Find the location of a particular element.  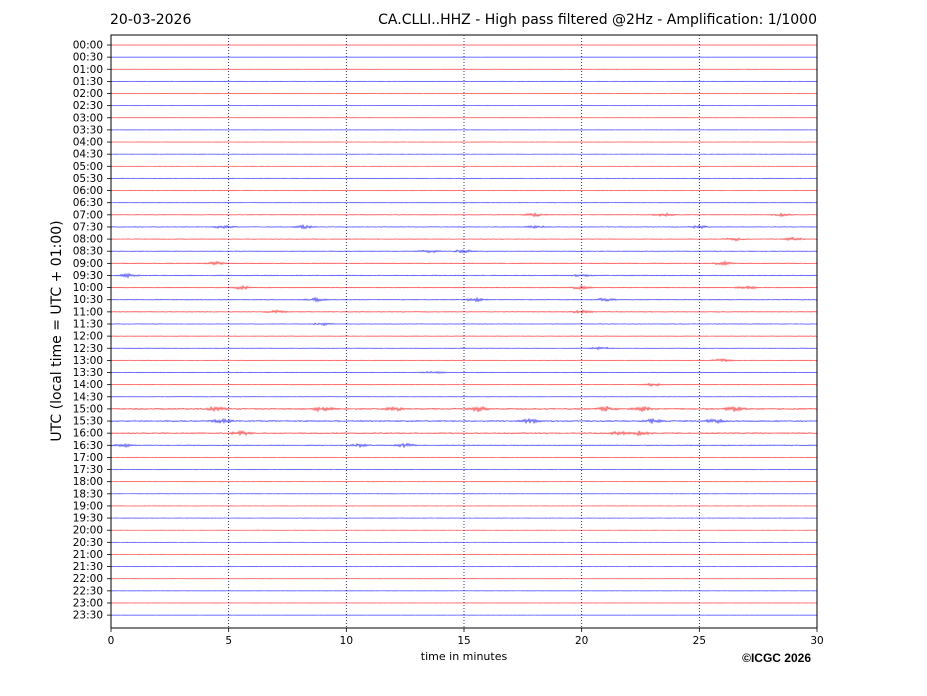

x-tick-label: 25 is located at coordinates (699, 641).